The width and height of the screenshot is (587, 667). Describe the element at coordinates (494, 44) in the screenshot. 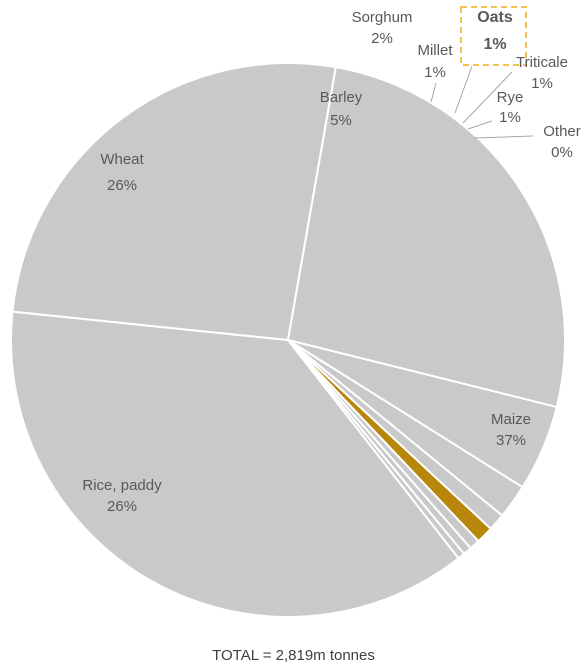

I see `pct-oats: 1%` at that location.